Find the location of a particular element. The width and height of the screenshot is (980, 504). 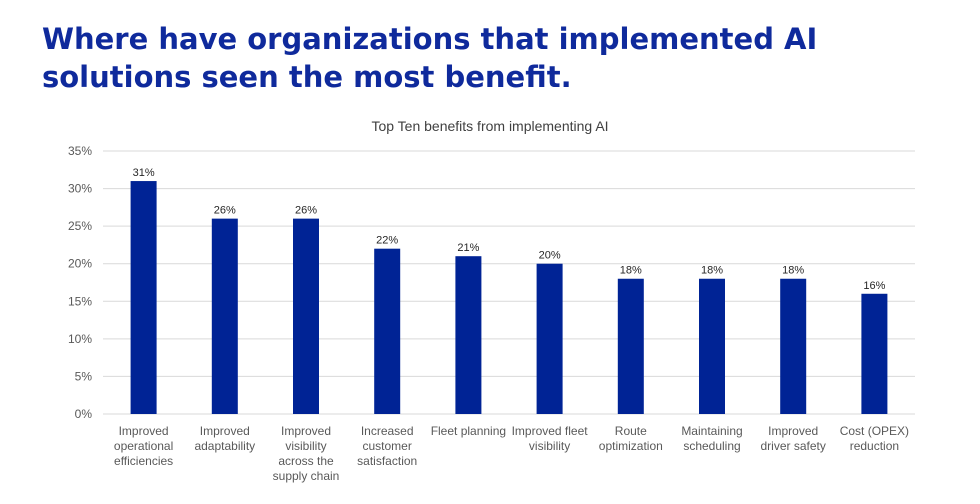

data-label: 21% is located at coordinates (468, 248).